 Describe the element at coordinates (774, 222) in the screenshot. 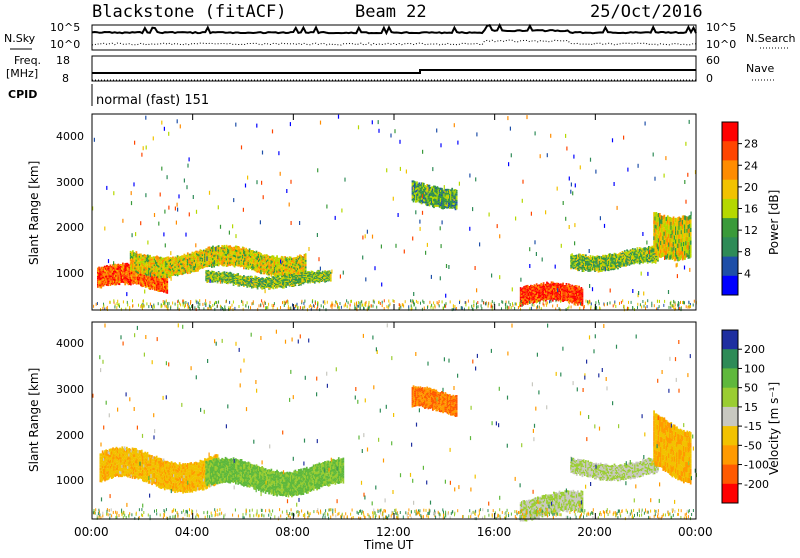

I see `power-colorbar-label: Power [dB]` at that location.